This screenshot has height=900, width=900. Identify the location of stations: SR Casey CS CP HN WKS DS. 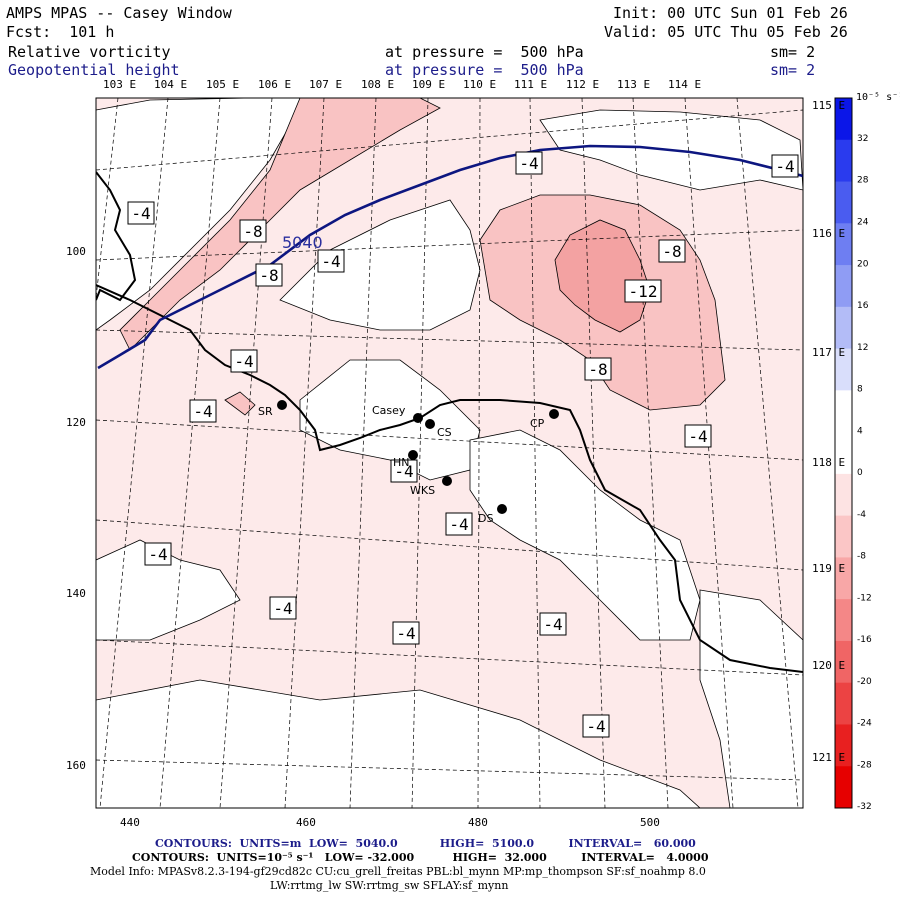
(408, 462).